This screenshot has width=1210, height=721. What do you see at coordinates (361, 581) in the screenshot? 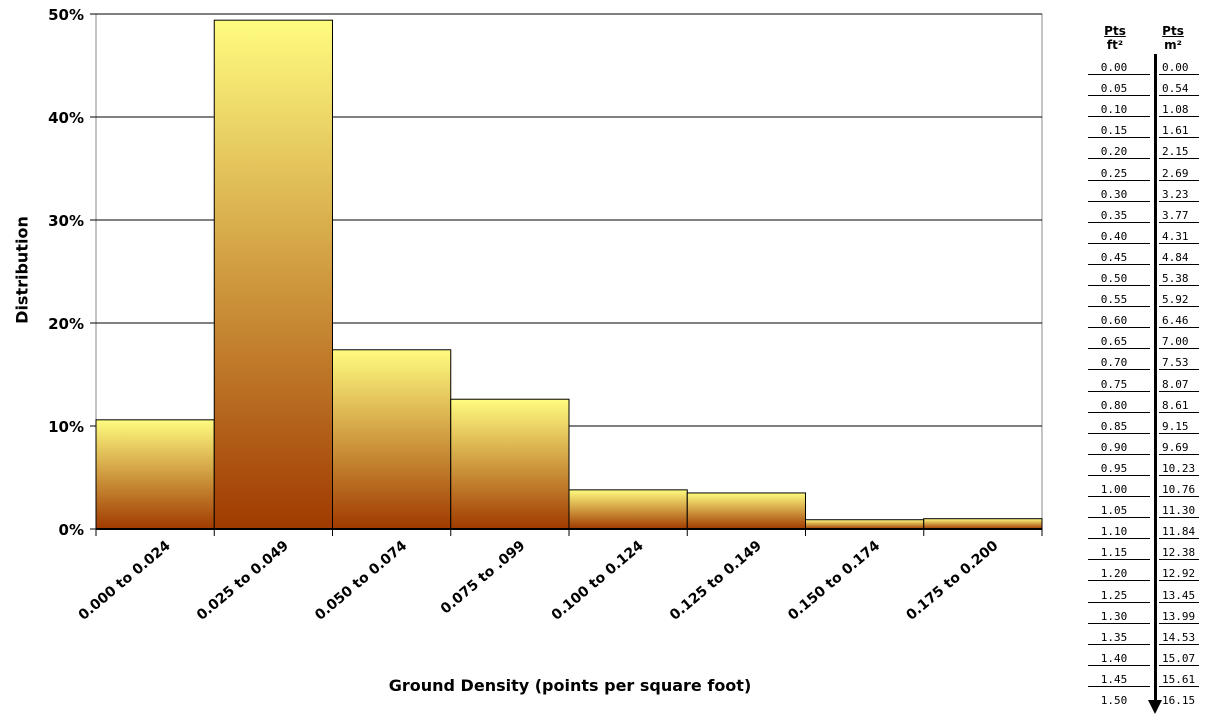
I see `x-tick-label: 0.050 to 0.074` at bounding box center [361, 581].